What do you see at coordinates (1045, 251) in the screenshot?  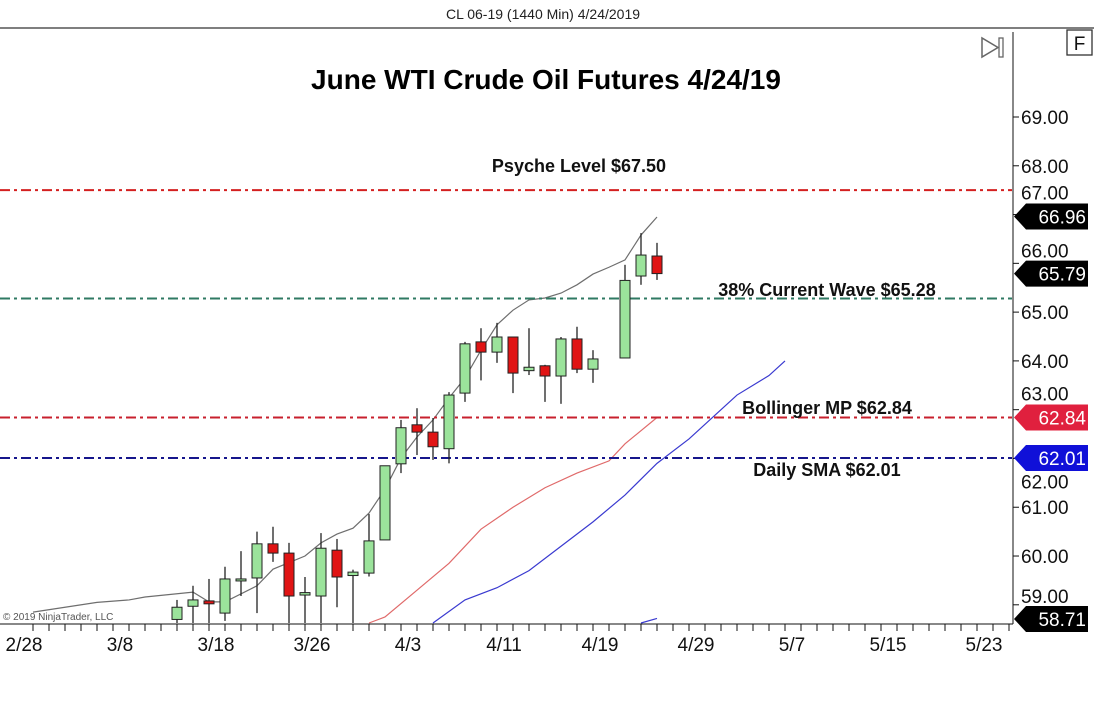 I see `y-tick-label: 66.00` at bounding box center [1045, 251].